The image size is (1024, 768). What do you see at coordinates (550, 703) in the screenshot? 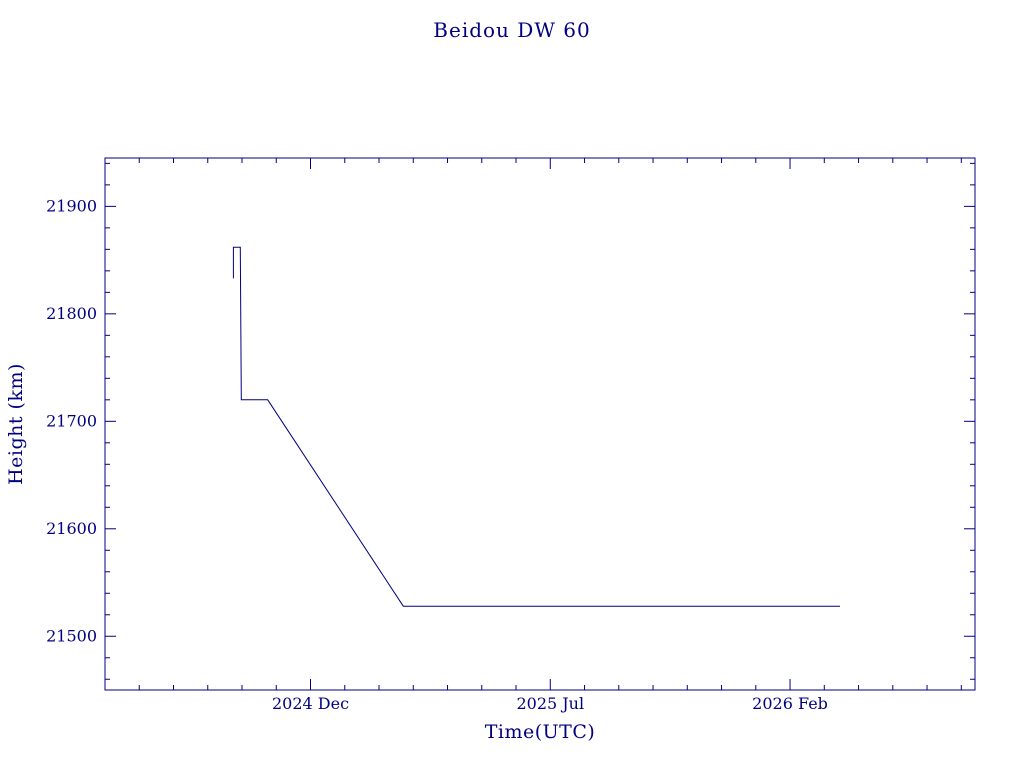
I see `x-tick-label: 2025 Jul` at bounding box center [550, 703].